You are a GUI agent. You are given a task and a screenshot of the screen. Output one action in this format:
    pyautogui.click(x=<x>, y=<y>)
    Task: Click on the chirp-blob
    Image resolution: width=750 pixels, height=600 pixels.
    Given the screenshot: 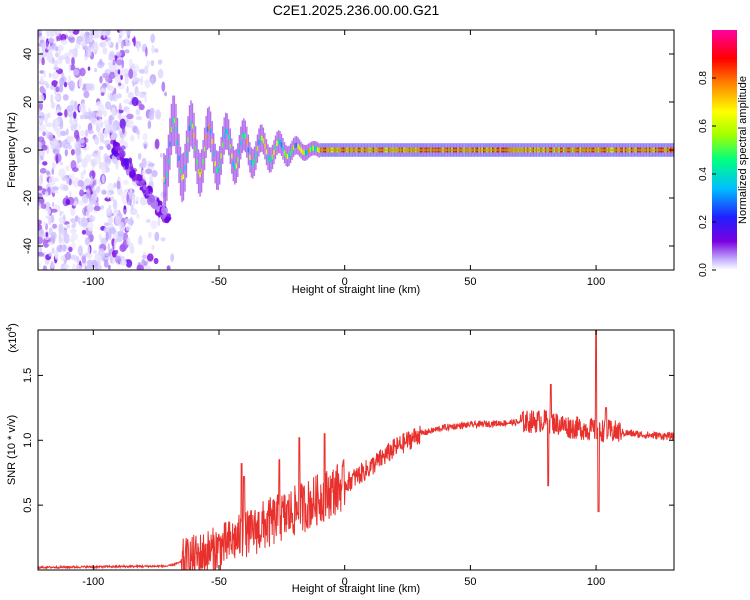 What is the action you would take?
    pyautogui.click(x=132, y=173)
    